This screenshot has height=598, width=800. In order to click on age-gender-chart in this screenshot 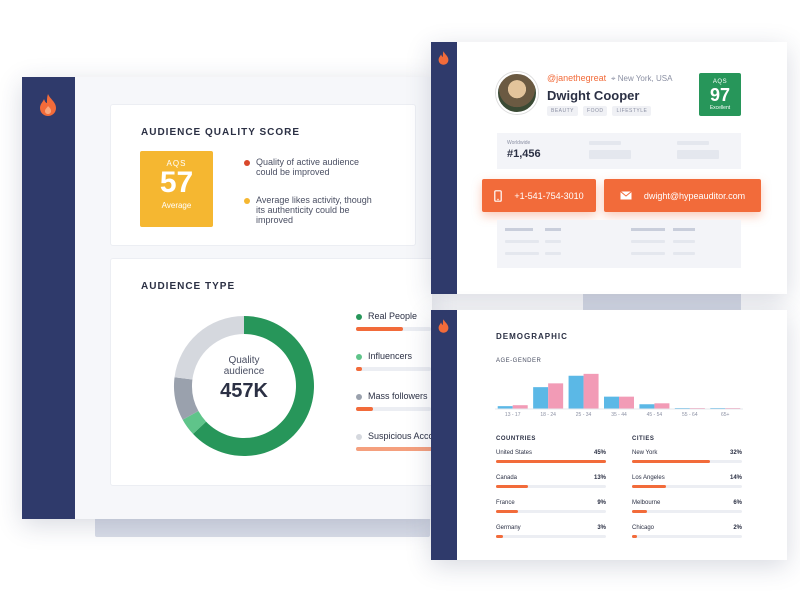, I will do `click(619, 391)`.